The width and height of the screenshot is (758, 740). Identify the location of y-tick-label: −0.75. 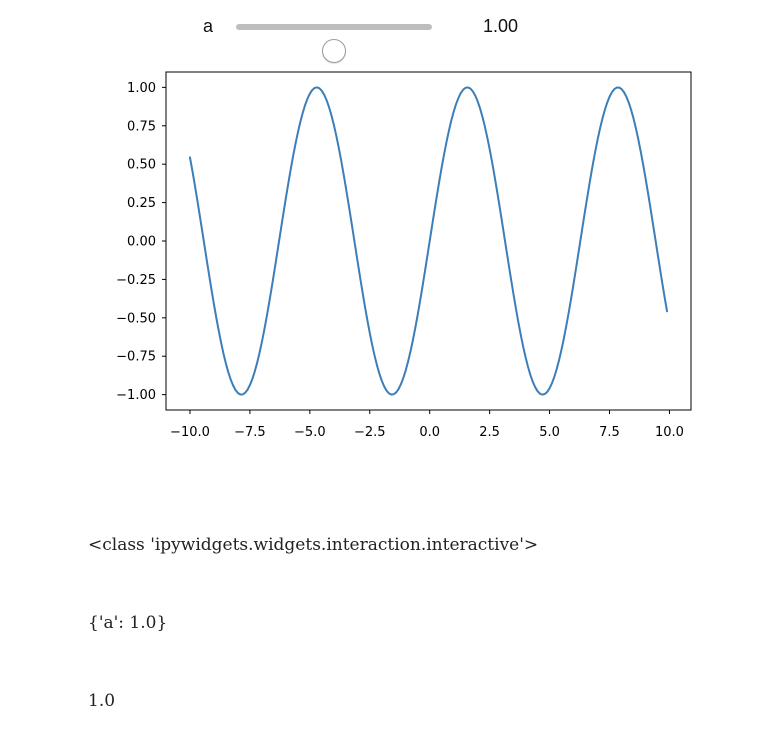
(136, 357).